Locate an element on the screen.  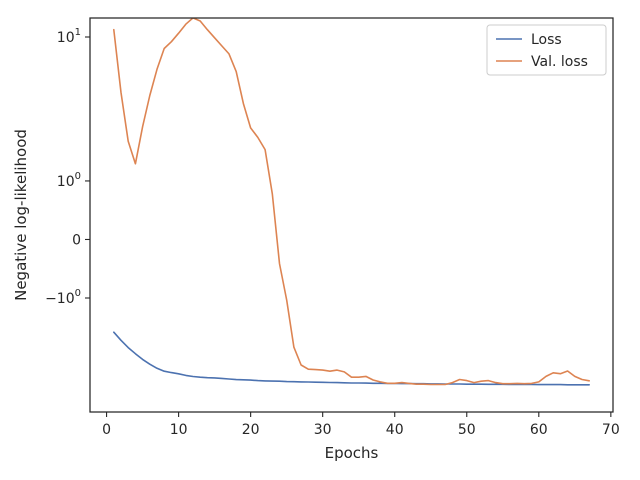
x-tick-label: 0 is located at coordinates (106, 430).